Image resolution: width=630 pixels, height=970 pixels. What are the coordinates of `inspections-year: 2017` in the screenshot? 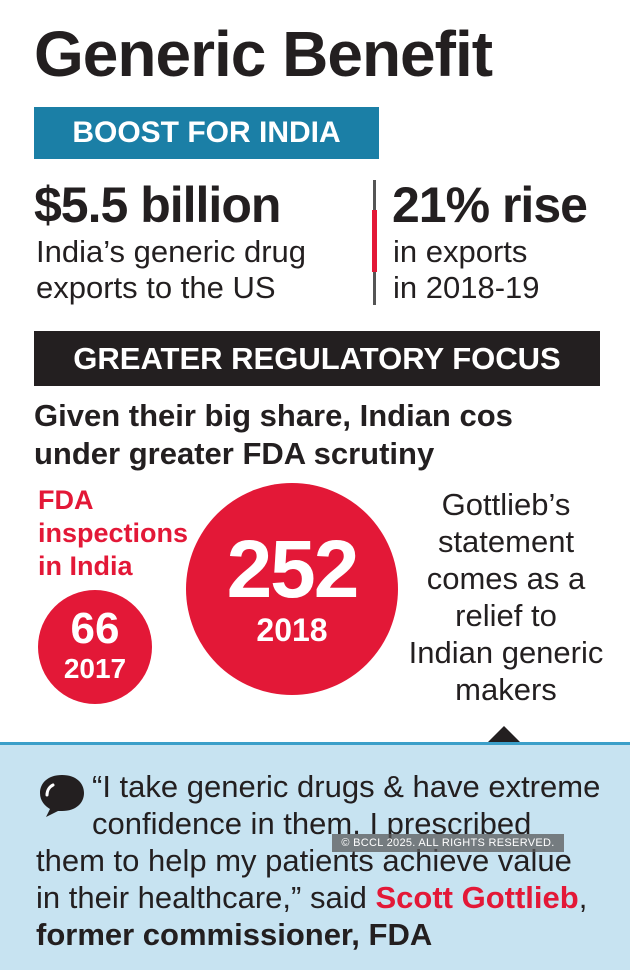 It's located at (95, 668).